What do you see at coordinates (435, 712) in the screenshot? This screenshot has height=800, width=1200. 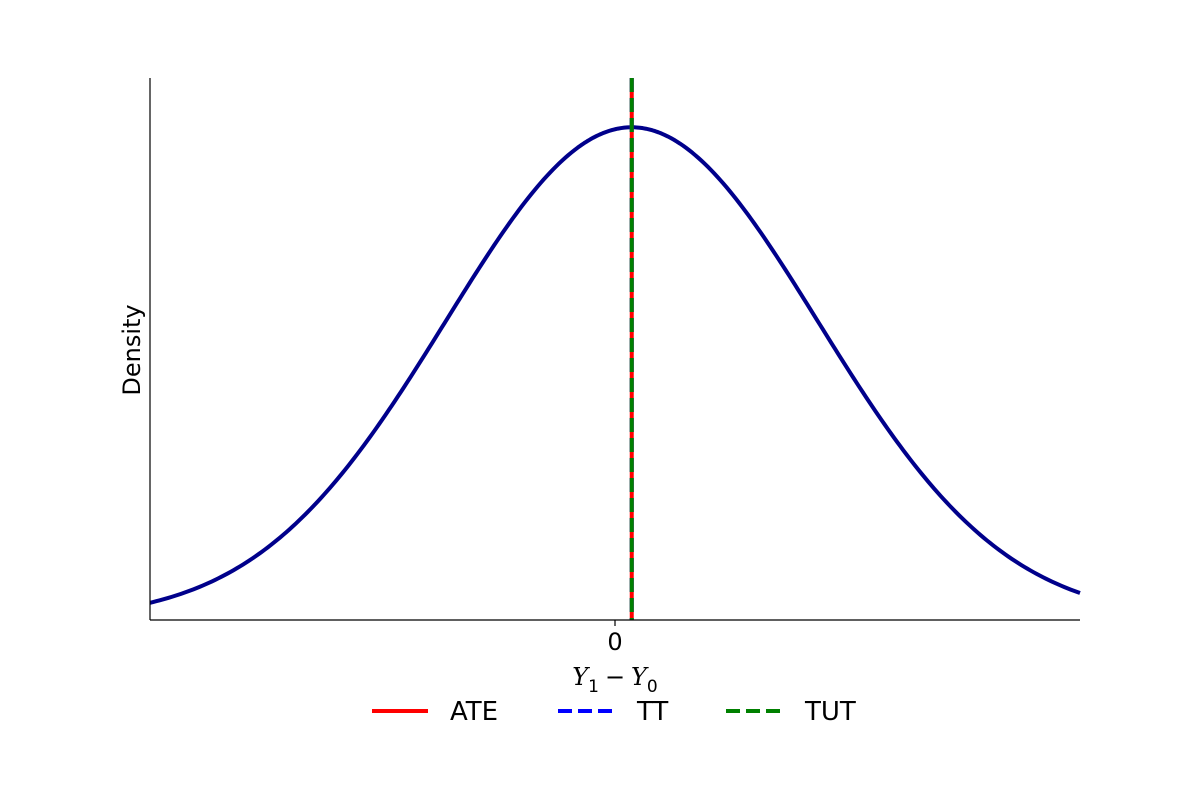 I see `legend-entry-ate: ATE` at bounding box center [435, 712].